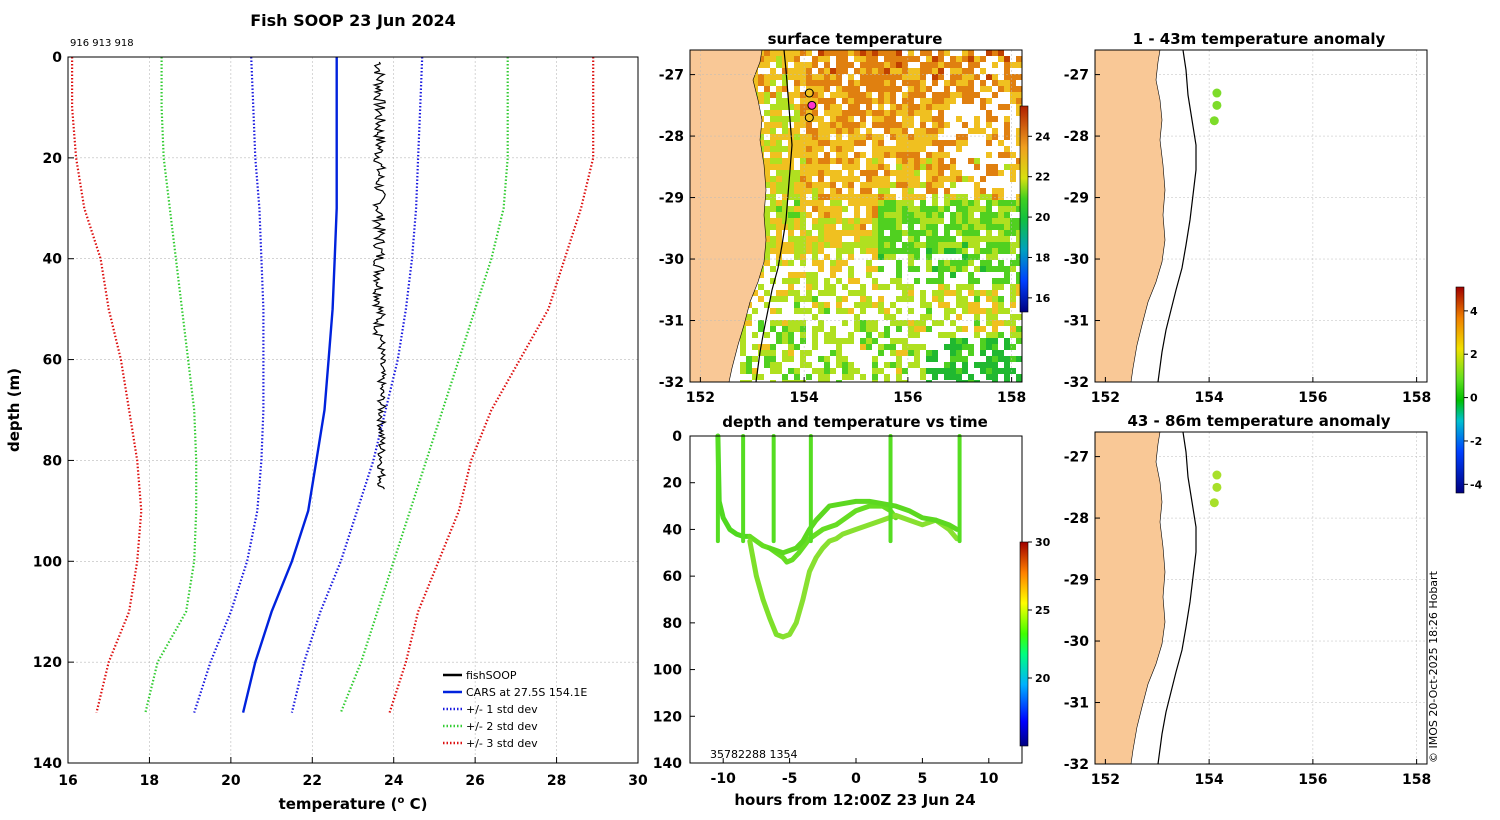 The height and width of the screenshot is (820, 1500). What do you see at coordinates (556, 781) in the screenshot?
I see `profile-xtick-label: 28` at bounding box center [556, 781].